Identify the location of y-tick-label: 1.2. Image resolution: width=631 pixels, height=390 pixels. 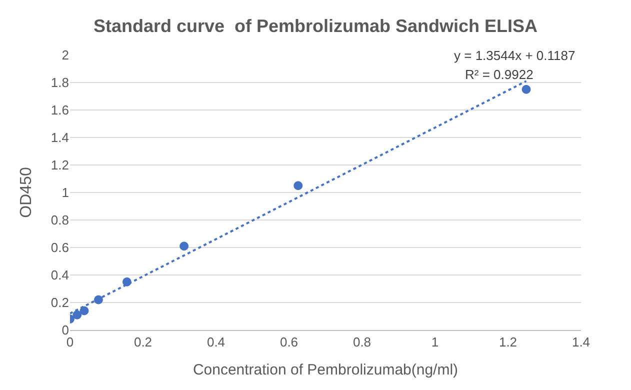
(59, 165).